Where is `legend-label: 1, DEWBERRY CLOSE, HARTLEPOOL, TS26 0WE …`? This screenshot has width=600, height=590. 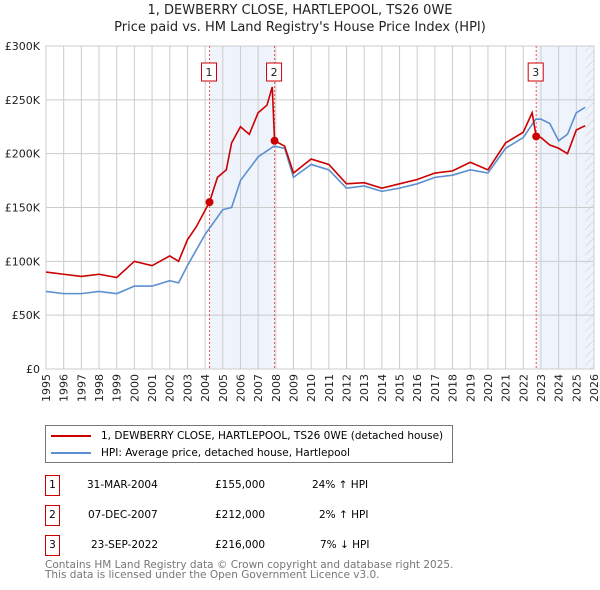
legend-label: 1, DEWBERRY CLOSE, HARTLEPOOL, TS26 0WE … is located at coordinates (272, 436).